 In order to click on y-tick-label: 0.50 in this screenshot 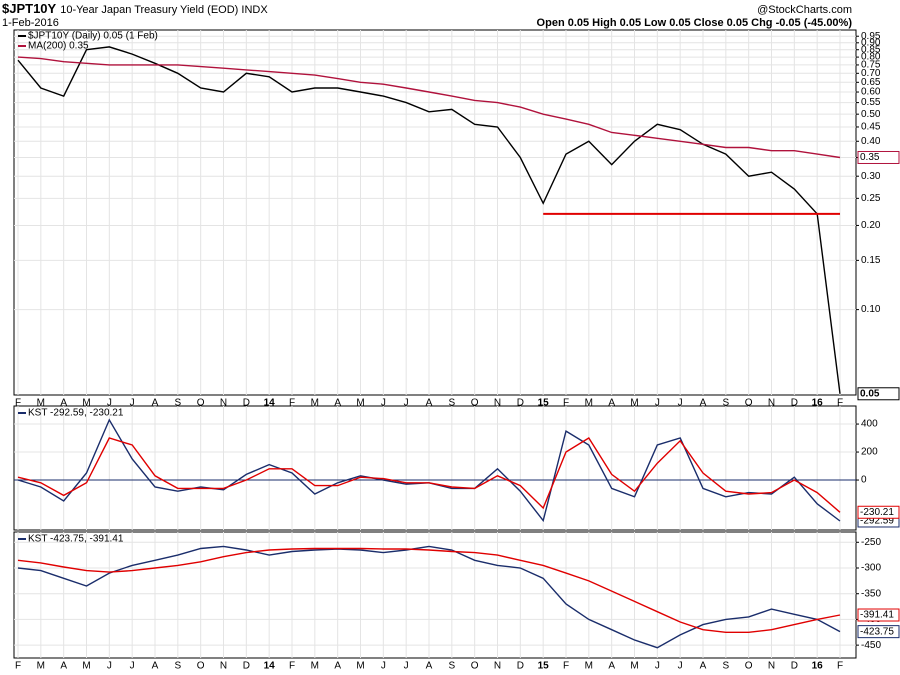, I will do `click(871, 114)`.